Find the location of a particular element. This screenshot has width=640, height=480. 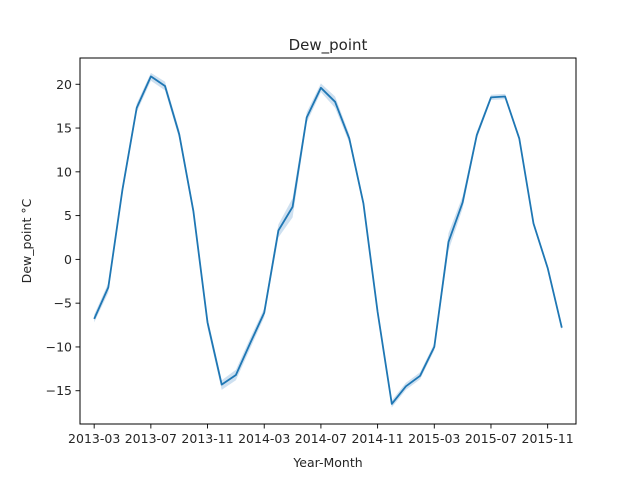

y-tick-label: 0 is located at coordinates (68, 259).